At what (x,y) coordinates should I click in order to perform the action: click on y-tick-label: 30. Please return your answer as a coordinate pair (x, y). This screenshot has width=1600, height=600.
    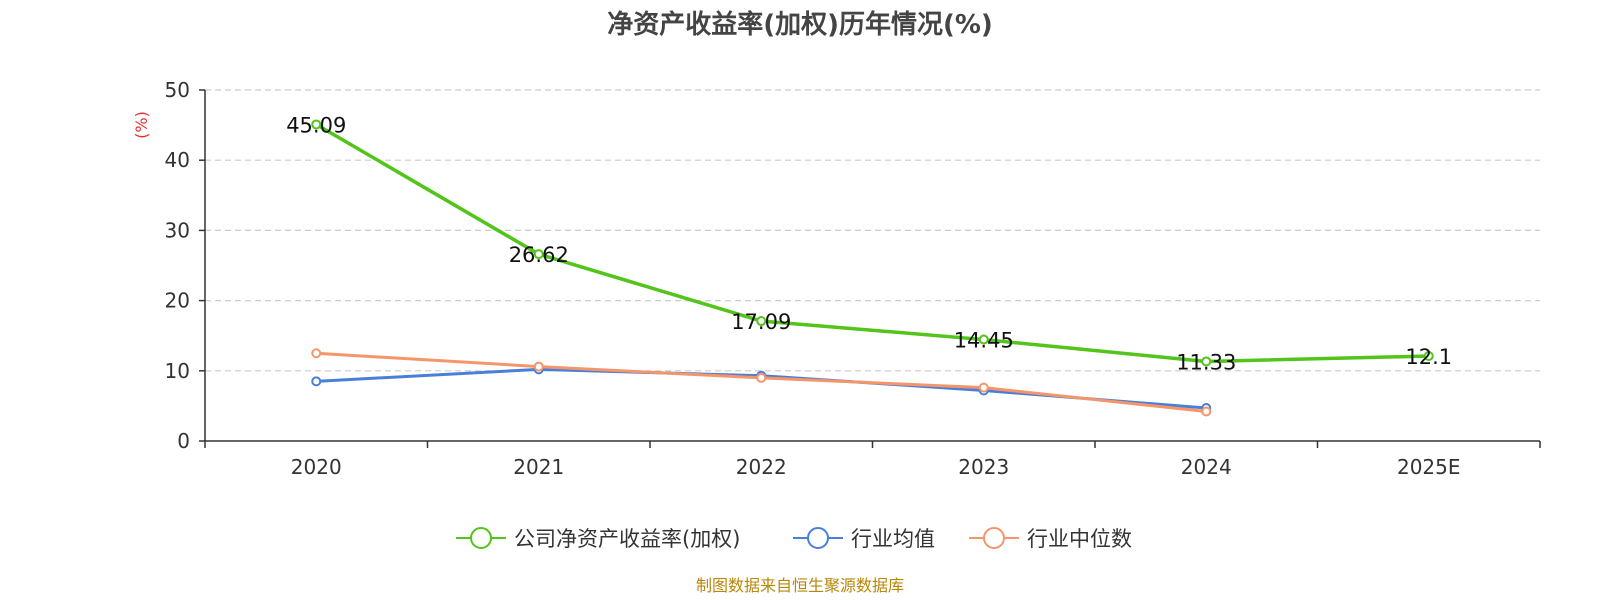
    Looking at the image, I should click on (177, 230).